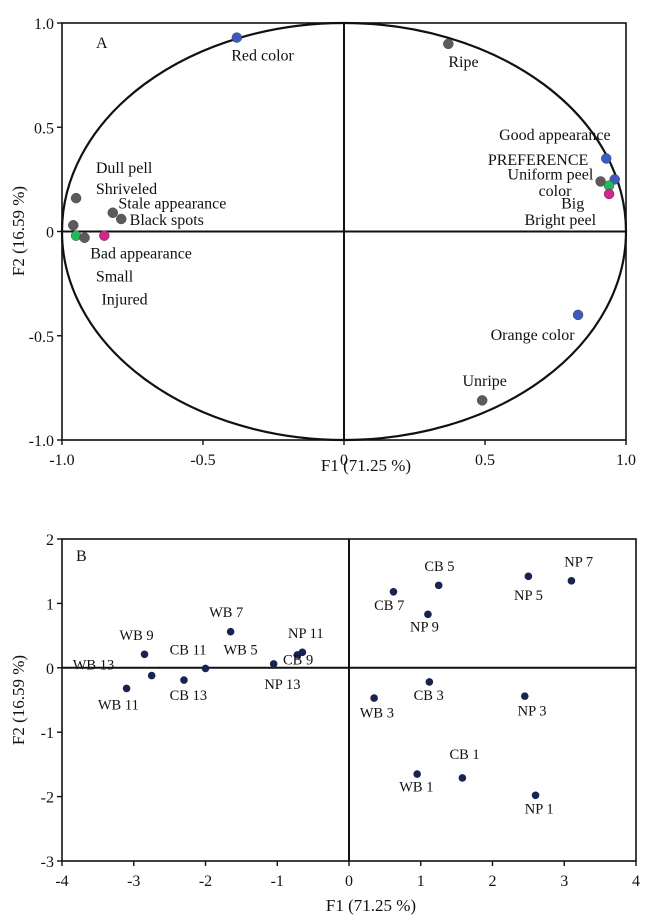 Image resolution: width=652 pixels, height=920 pixels. What do you see at coordinates (133, 881) in the screenshot?
I see `x-tick-label: -3` at bounding box center [133, 881].